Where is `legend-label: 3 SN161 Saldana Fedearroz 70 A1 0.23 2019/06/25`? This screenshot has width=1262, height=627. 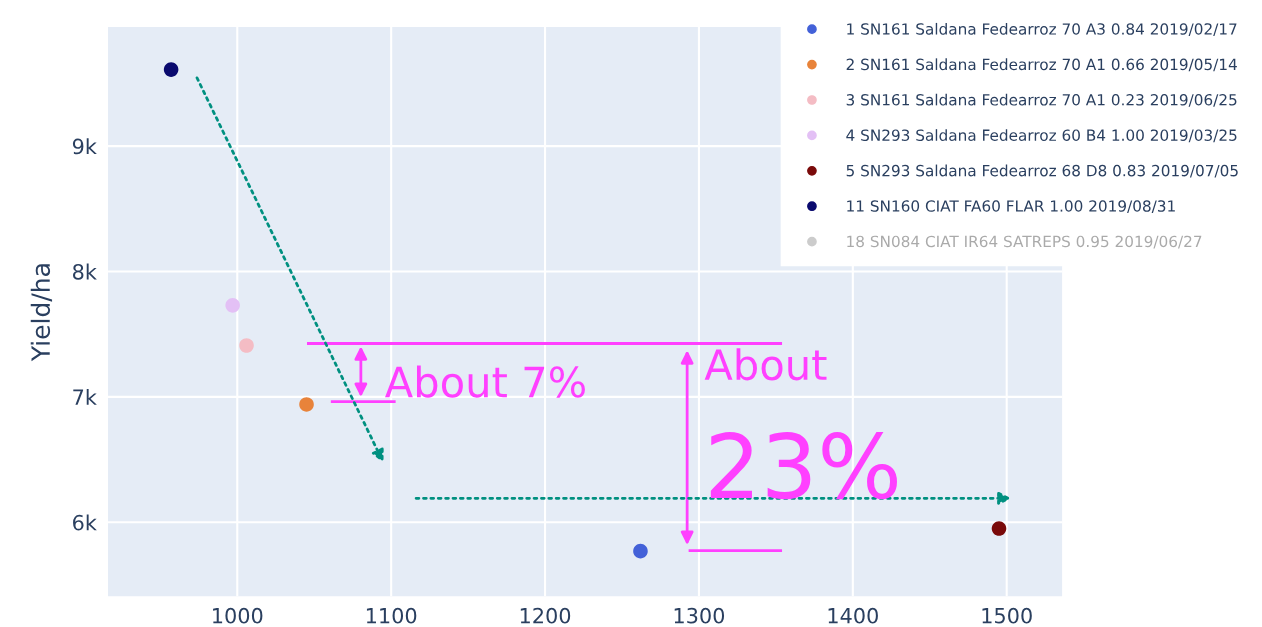
legend-label: 3 SN161 Saldana Fedearroz 70 A1 0.23 2019/06/25 is located at coordinates (1041, 100).